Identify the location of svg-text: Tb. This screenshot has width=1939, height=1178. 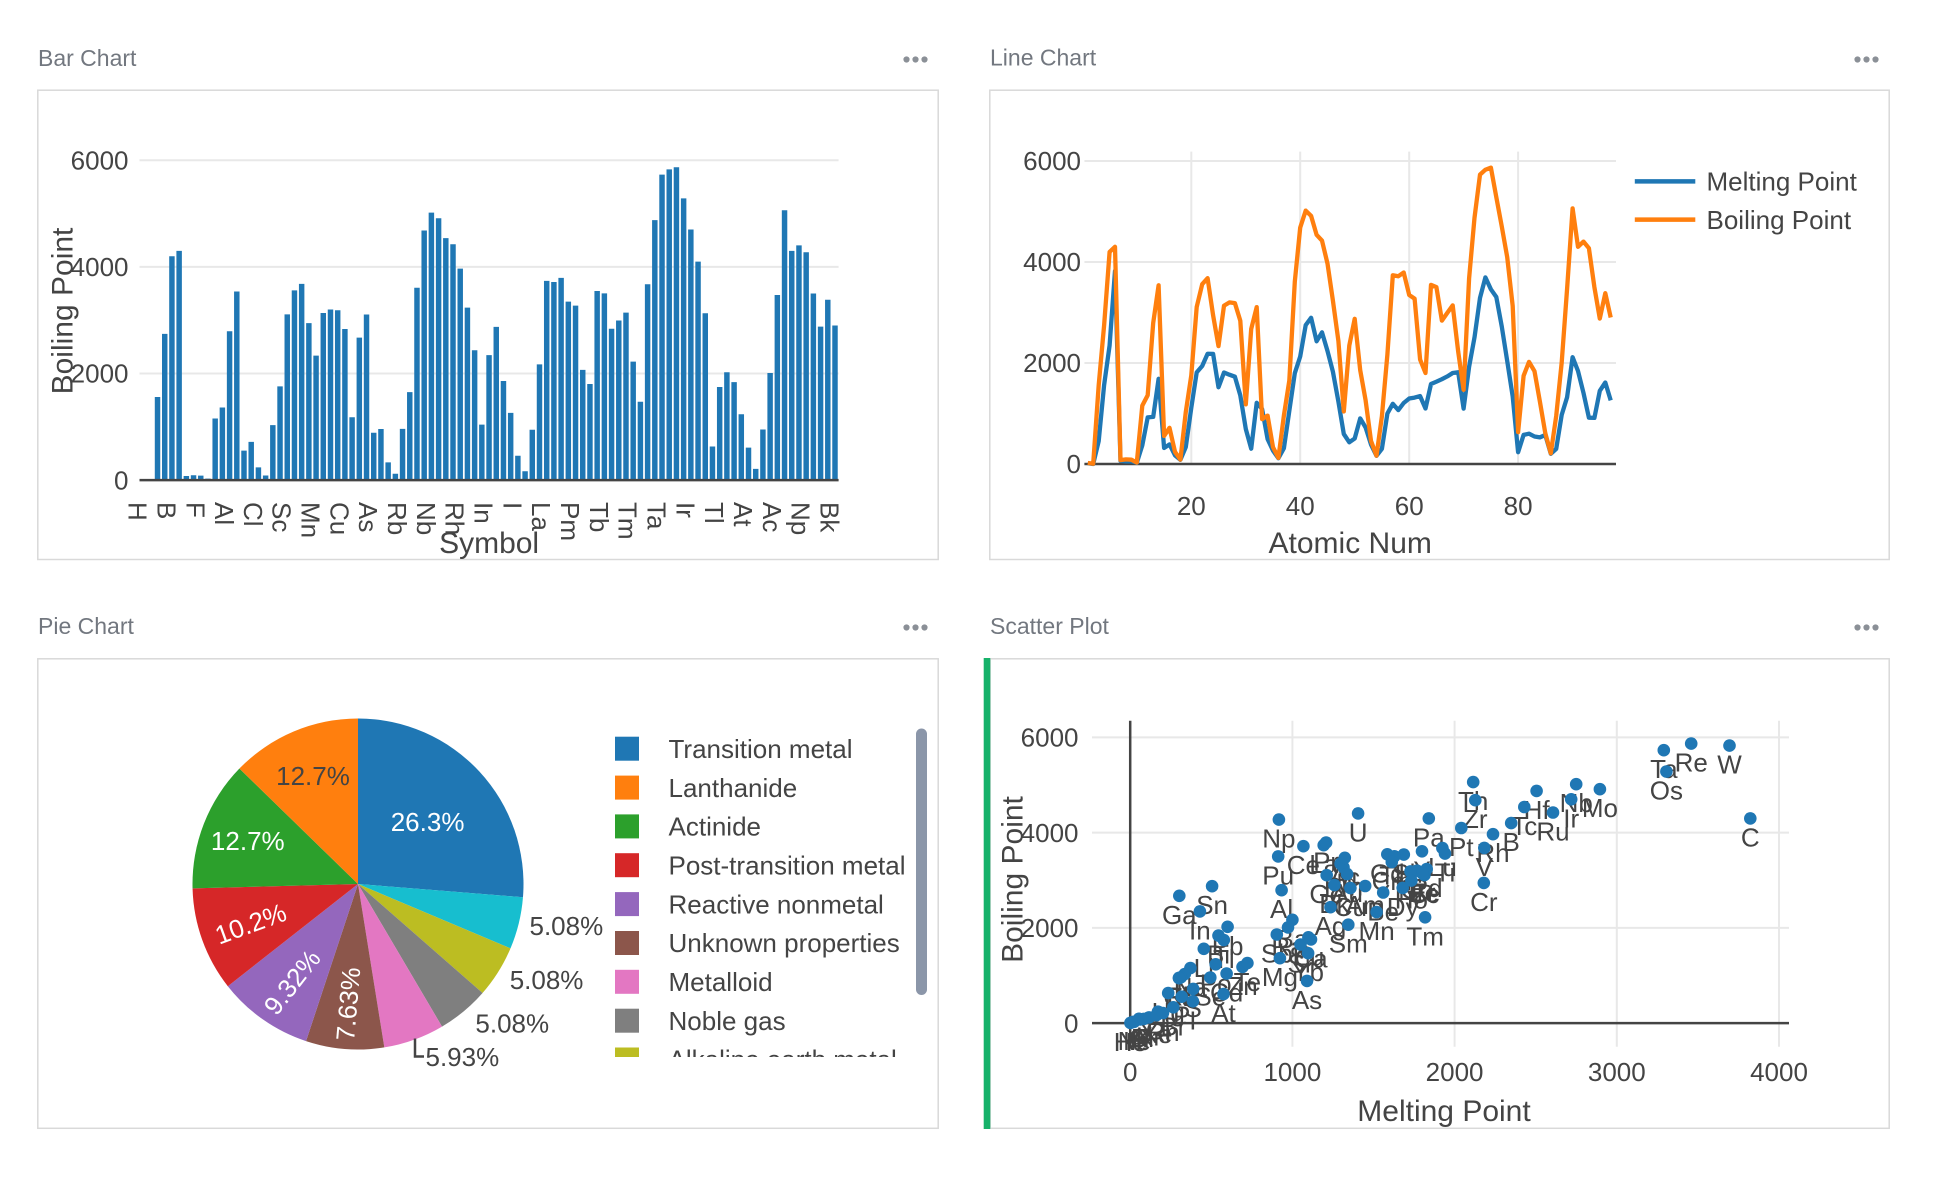
(599, 517).